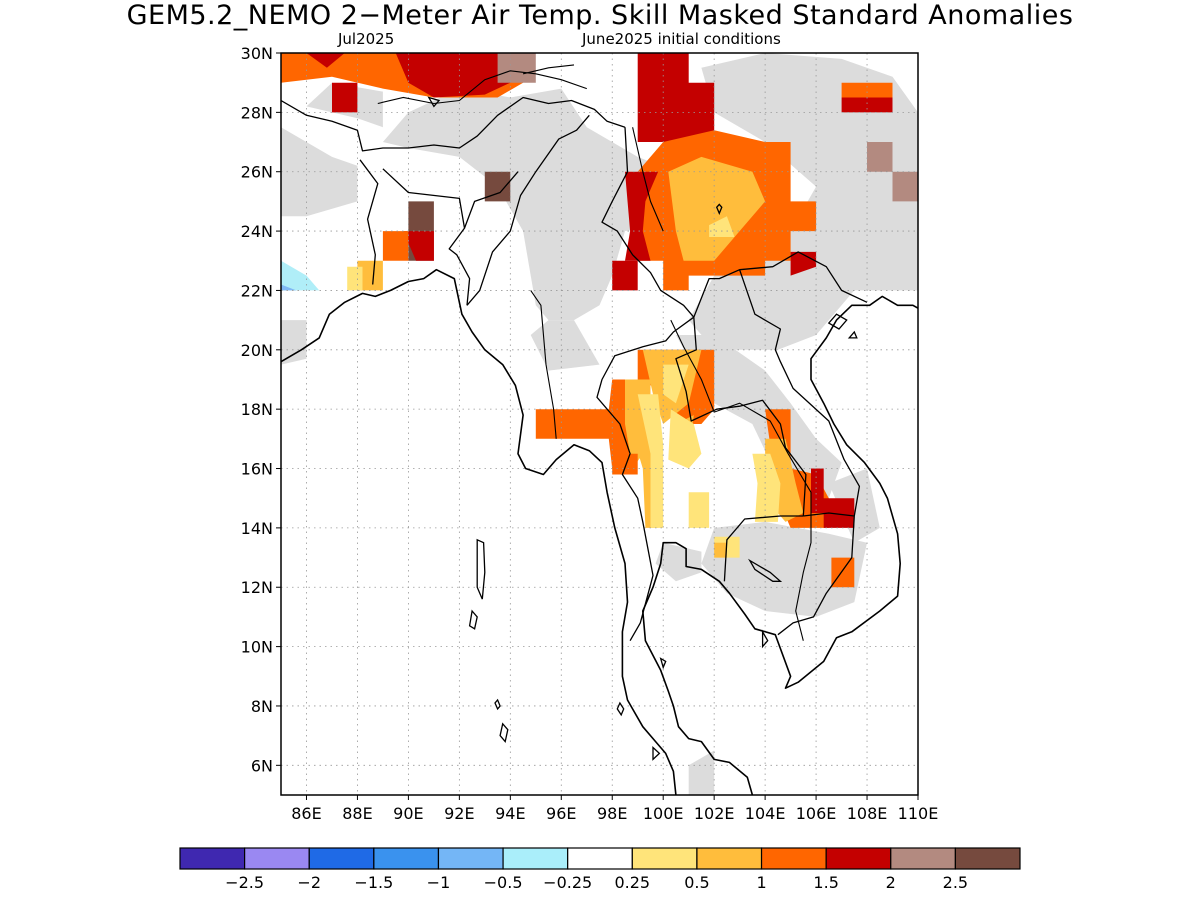 The width and height of the screenshot is (1200, 900). What do you see at coordinates (408, 813) in the screenshot?
I see `lon-tick-label: 90E` at bounding box center [408, 813].